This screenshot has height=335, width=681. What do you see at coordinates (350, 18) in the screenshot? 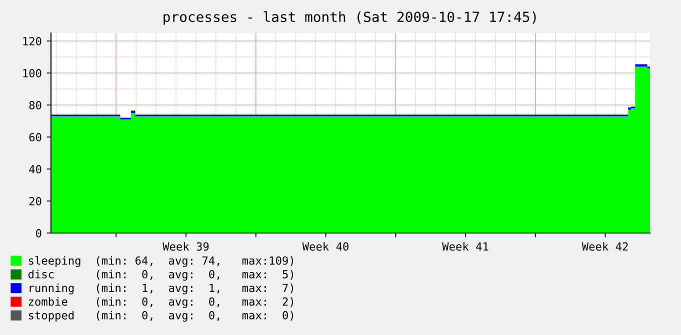
I see `chart-title: processes - last month (Sat 2009-10-17 17:45)` at bounding box center [350, 18].